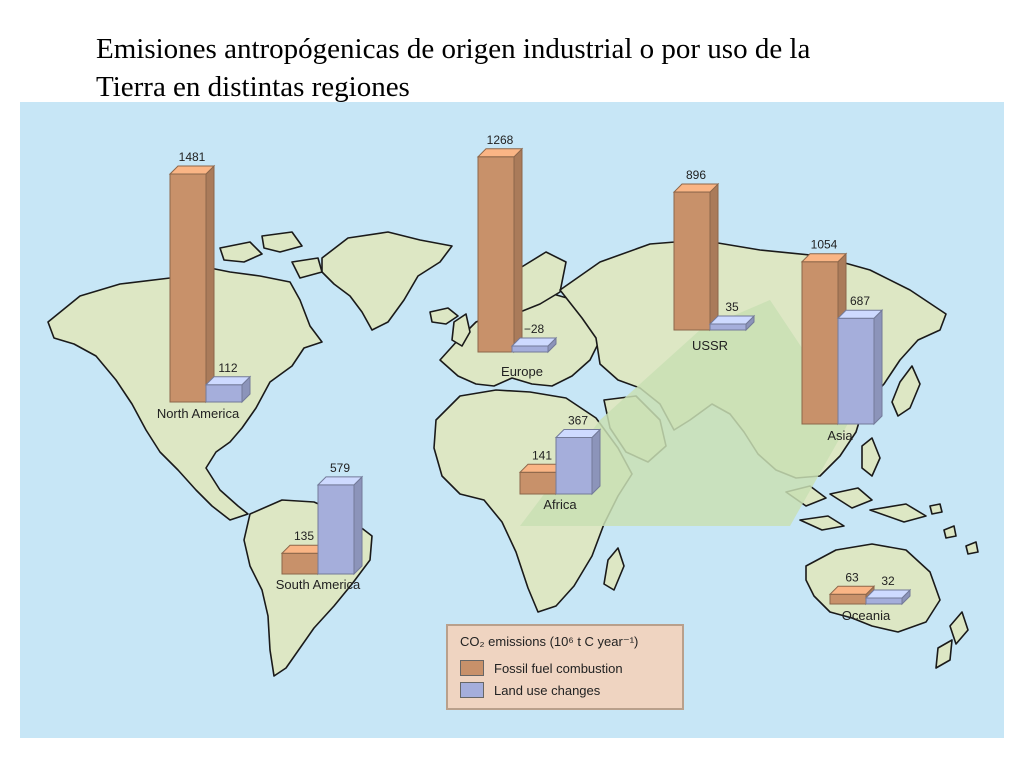 Image resolution: width=1024 pixels, height=768 pixels. I want to click on bar-land-use-oceania-front, so click(884, 601).